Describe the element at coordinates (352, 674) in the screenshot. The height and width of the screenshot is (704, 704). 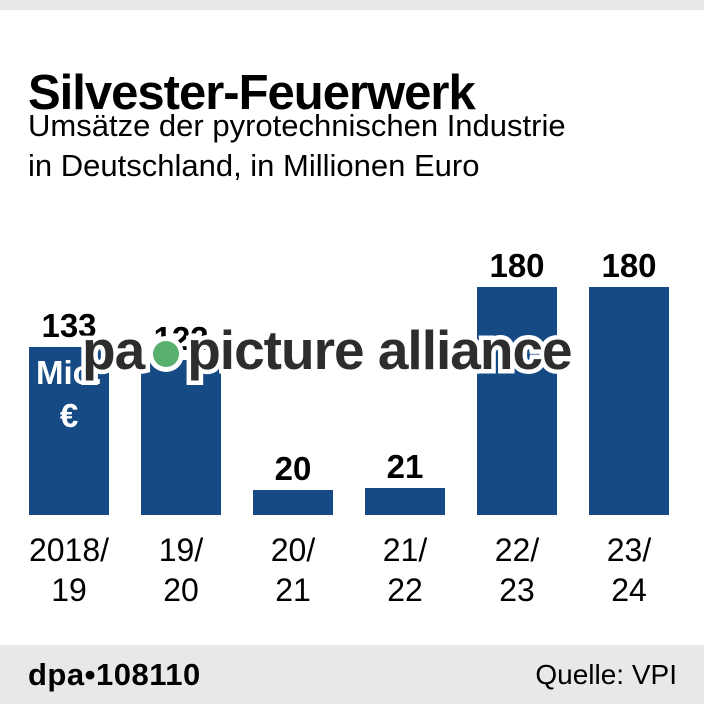
I see `footer-bar: dpa•108110 Quelle: VPI` at that location.